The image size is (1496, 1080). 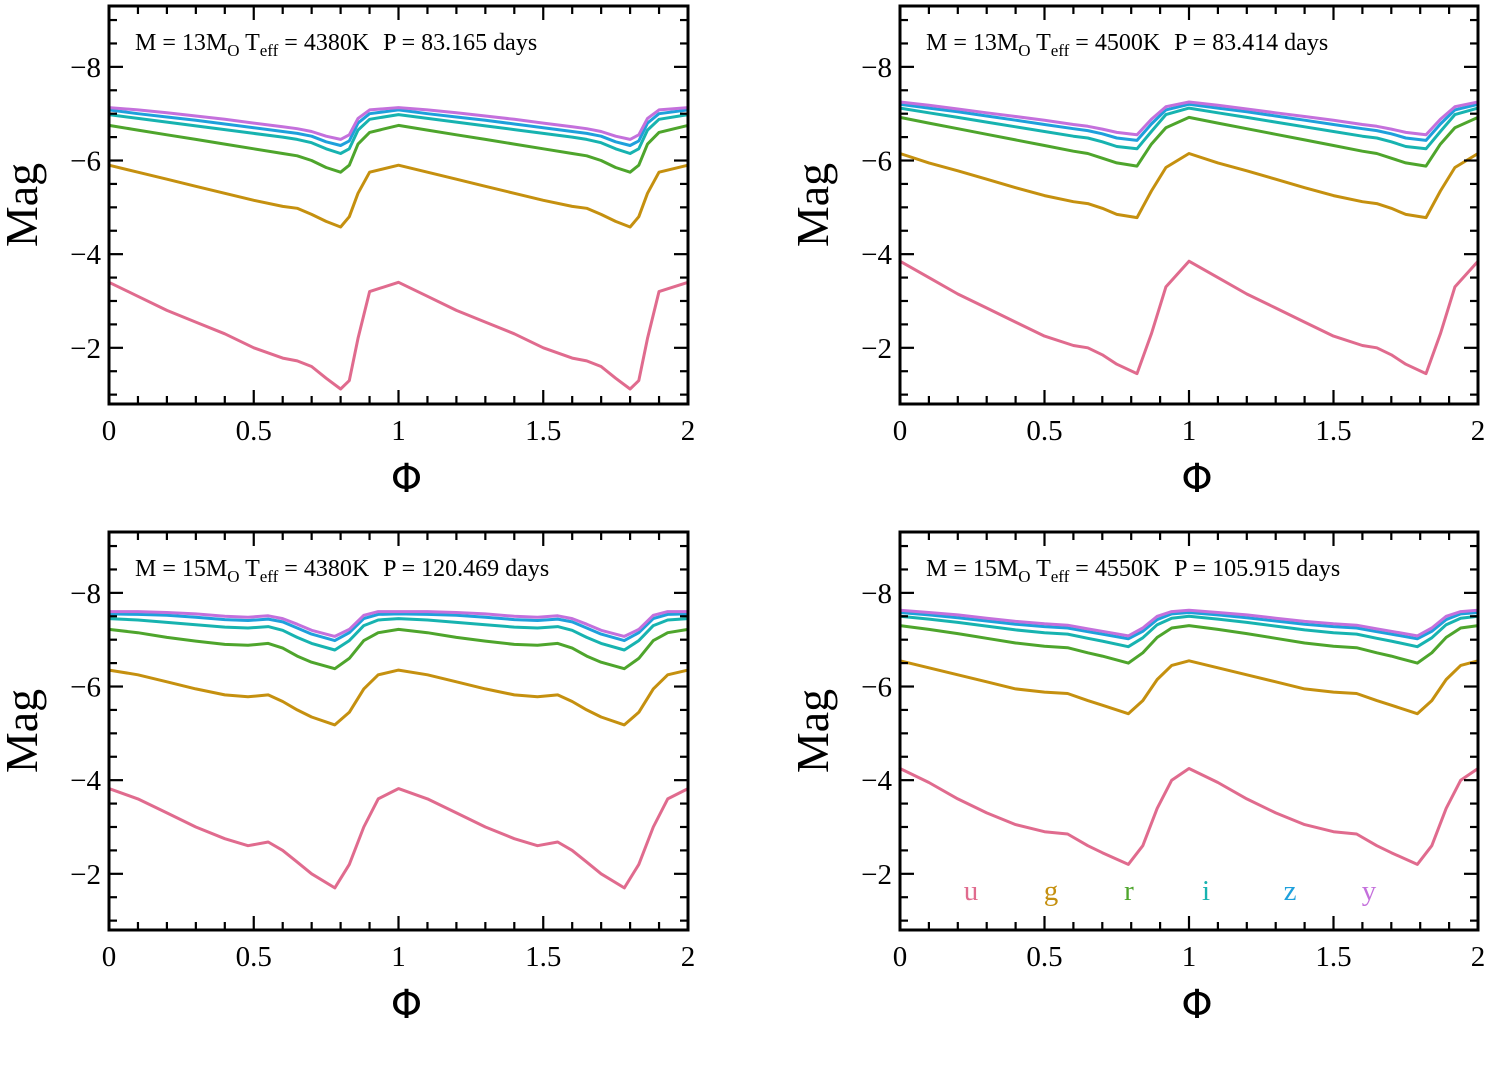 I want to click on model-parameters-annotation: M = 15MO Teff = 4380K P = 120.469 days, so click(x=342, y=571).